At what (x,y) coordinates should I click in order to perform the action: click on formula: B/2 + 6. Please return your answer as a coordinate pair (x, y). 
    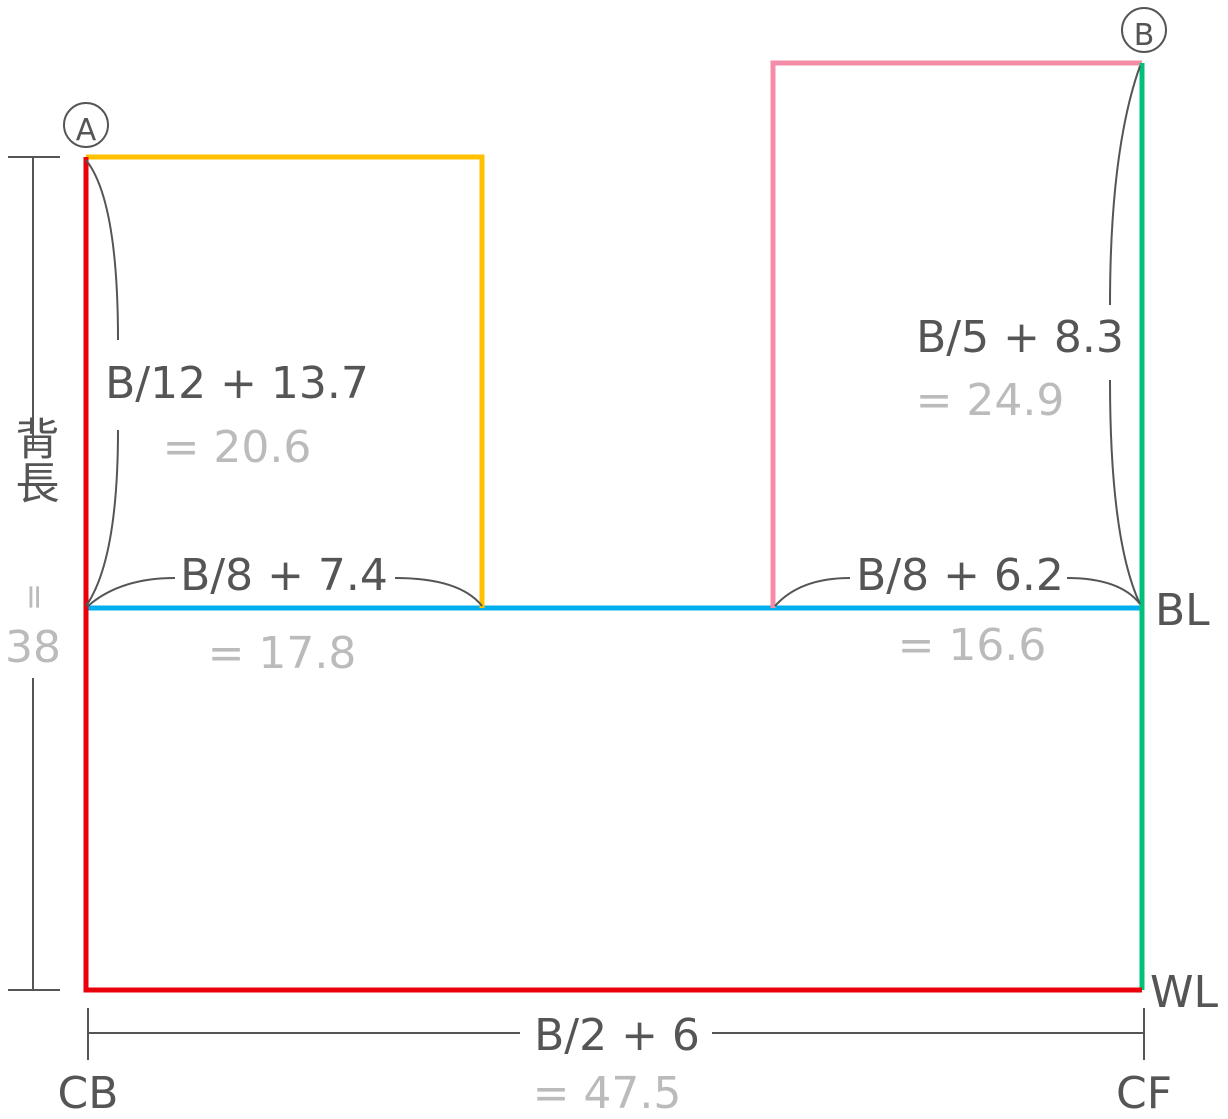
    Looking at the image, I should click on (617, 1035).